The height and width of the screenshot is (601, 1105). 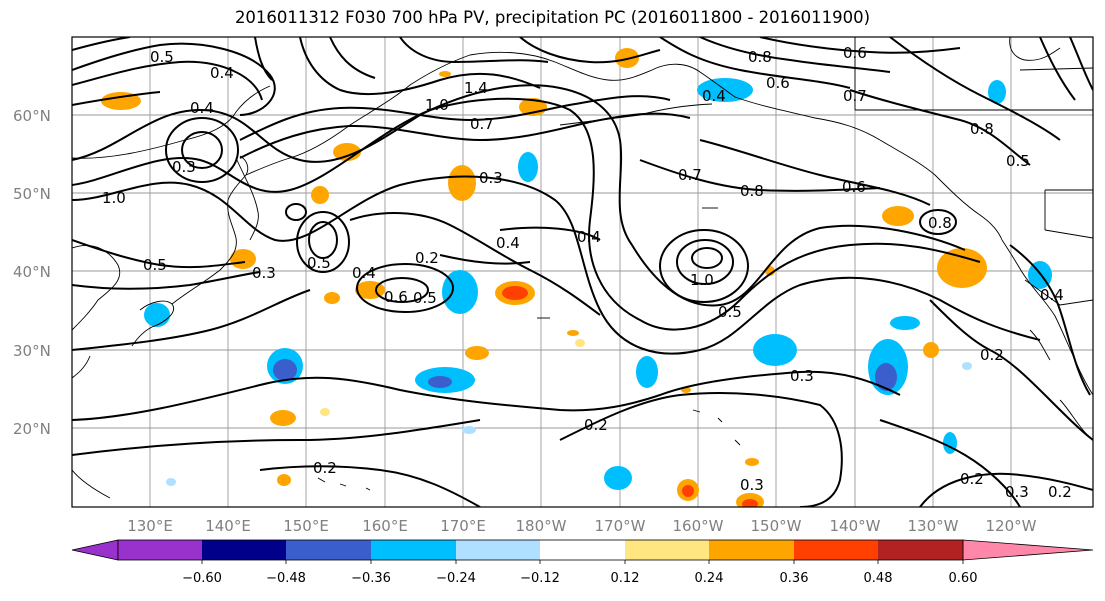 I want to click on colorbar-tick-label: −0.24, so click(x=456, y=578).